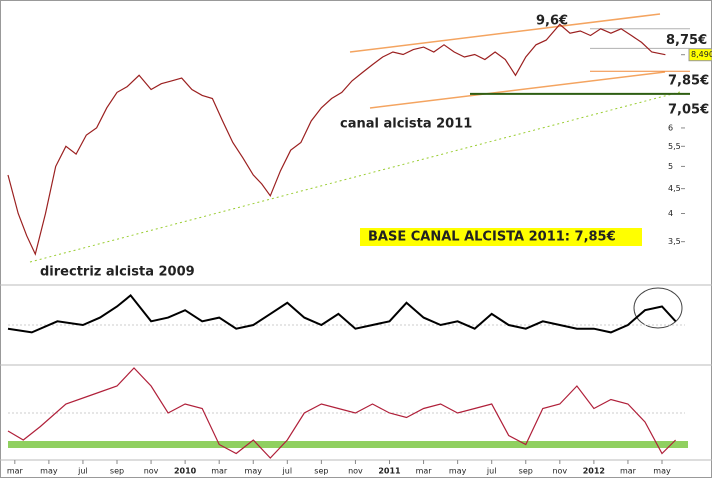 The width and height of the screenshot is (712, 478). I want to click on y-tick-label: 8,490, so click(701, 54).